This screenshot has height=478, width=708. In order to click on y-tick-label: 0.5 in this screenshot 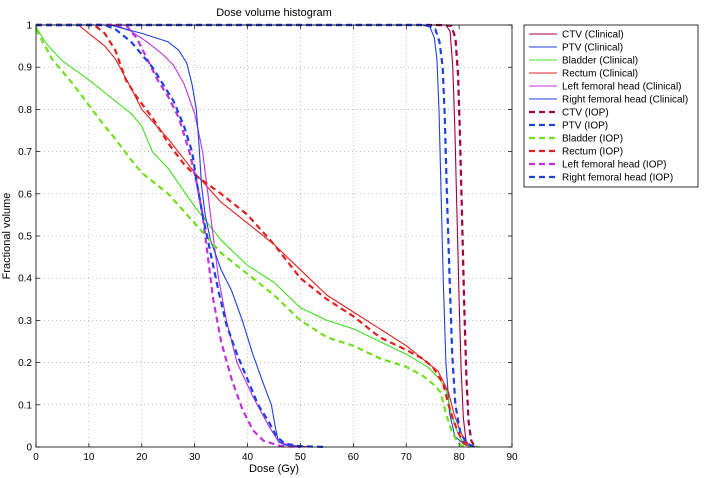, I will do `click(25, 237)`.